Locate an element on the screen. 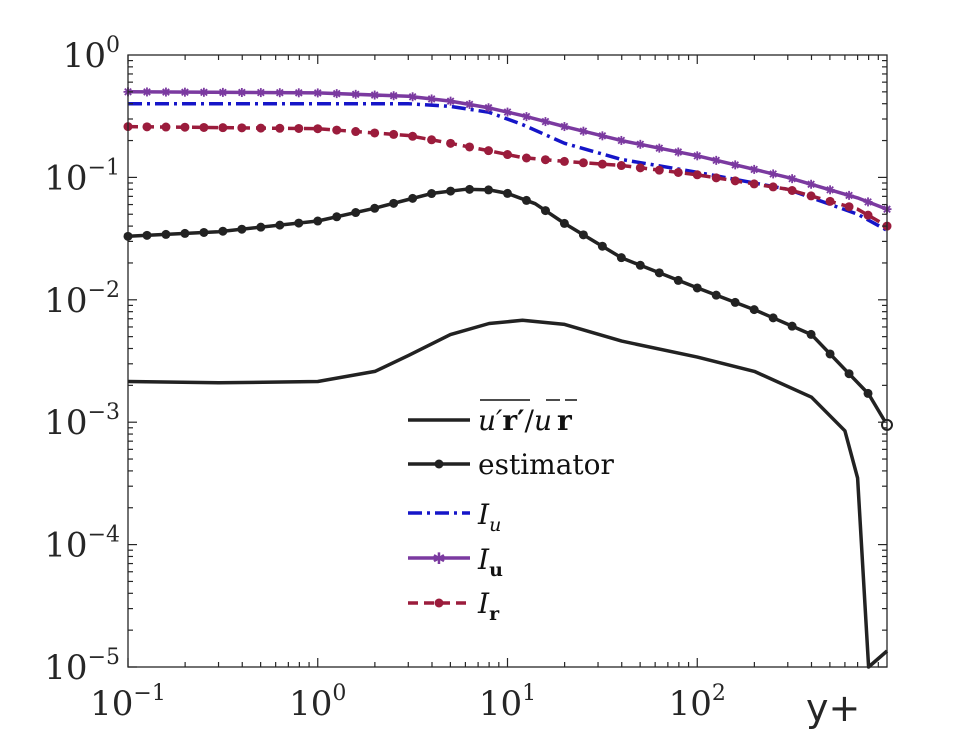 Image resolution: width=980 pixels, height=749 pixels. legend-label-I-u-vector: Iu is located at coordinates (490, 562).